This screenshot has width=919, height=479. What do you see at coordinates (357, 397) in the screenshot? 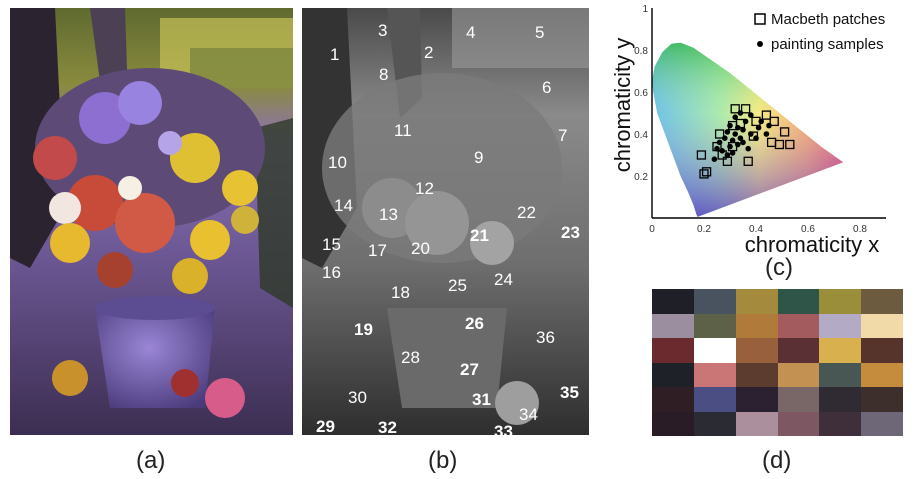
I see `sample-label-30: 30` at bounding box center [357, 397].